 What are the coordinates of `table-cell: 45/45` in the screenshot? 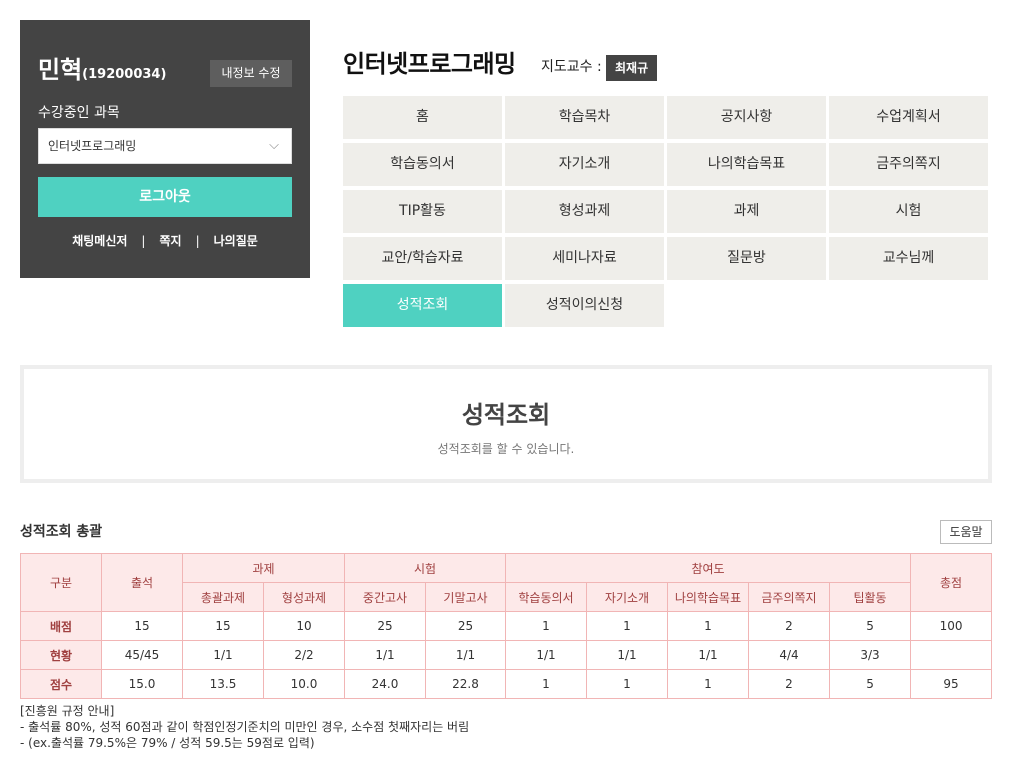 It's located at (142, 655).